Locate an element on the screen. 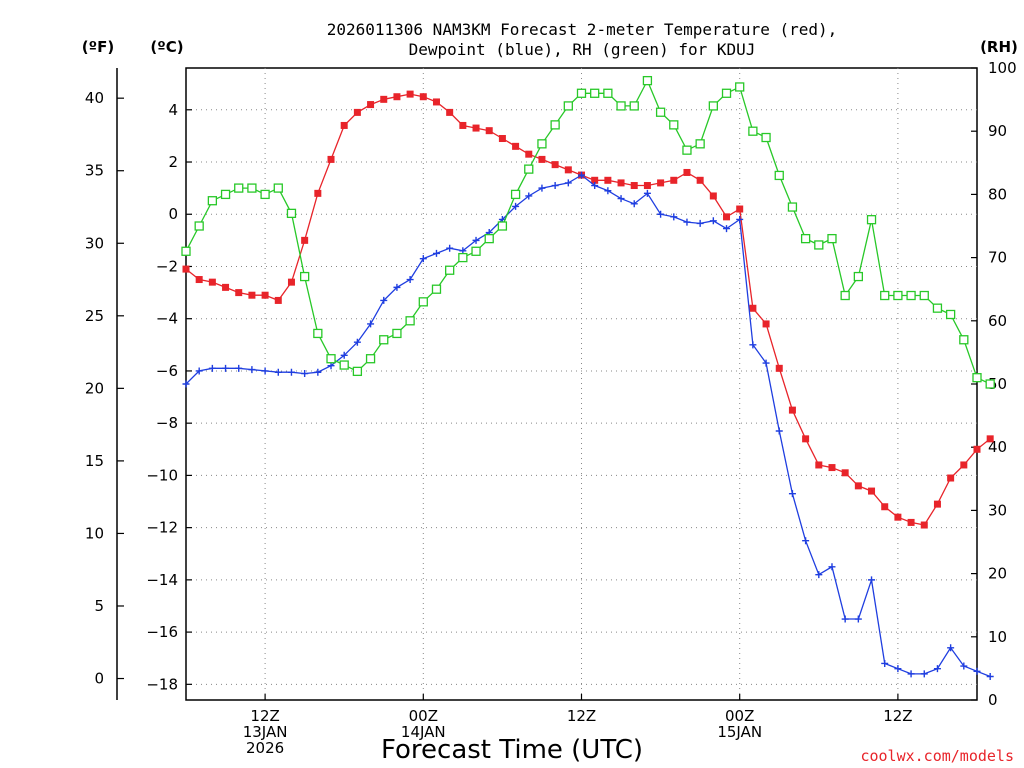  fahrenheit-tick-label: 0 is located at coordinates (99, 679).